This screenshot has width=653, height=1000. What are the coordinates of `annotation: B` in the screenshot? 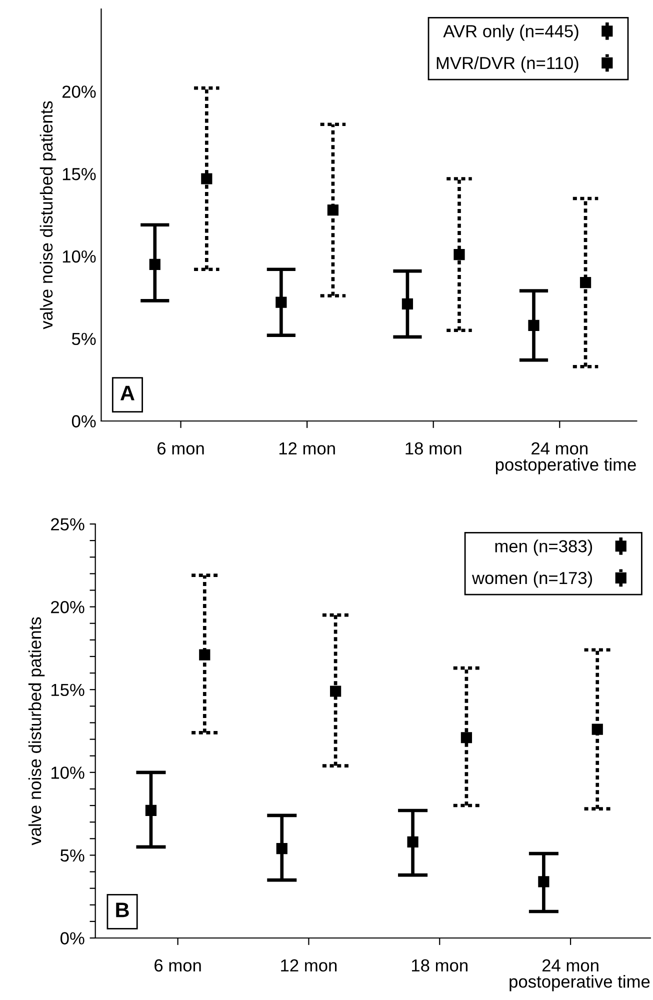 It's located at (122, 910).